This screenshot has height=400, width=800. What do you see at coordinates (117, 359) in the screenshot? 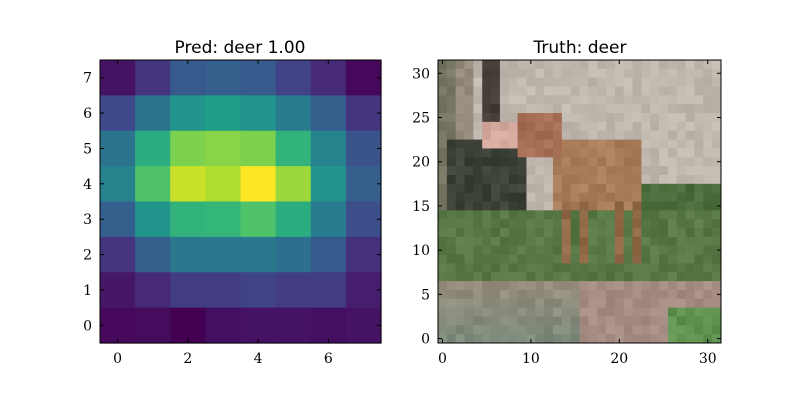
I see `x-tick-label: 0` at bounding box center [117, 359].